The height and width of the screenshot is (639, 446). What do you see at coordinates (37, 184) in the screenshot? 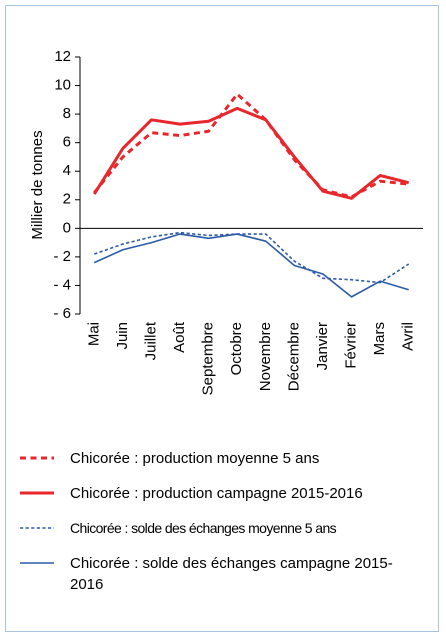
I see `y-axis-label: Millier de tonnes` at bounding box center [37, 184].